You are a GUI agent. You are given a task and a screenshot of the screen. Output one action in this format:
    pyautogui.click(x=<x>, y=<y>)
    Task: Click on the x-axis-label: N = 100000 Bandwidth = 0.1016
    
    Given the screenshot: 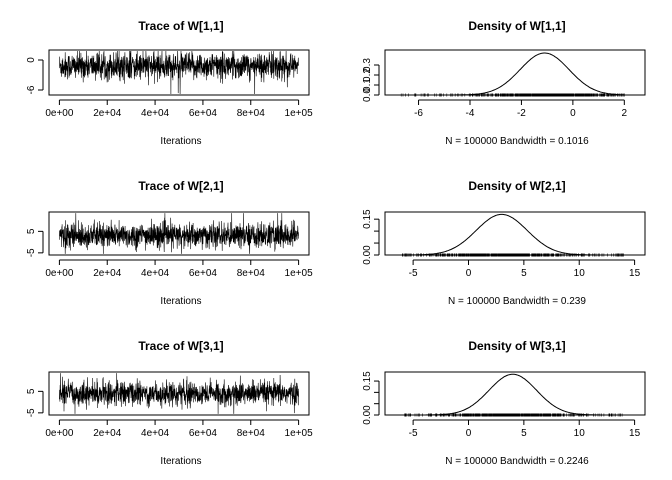 What is the action you would take?
    pyautogui.click(x=517, y=141)
    